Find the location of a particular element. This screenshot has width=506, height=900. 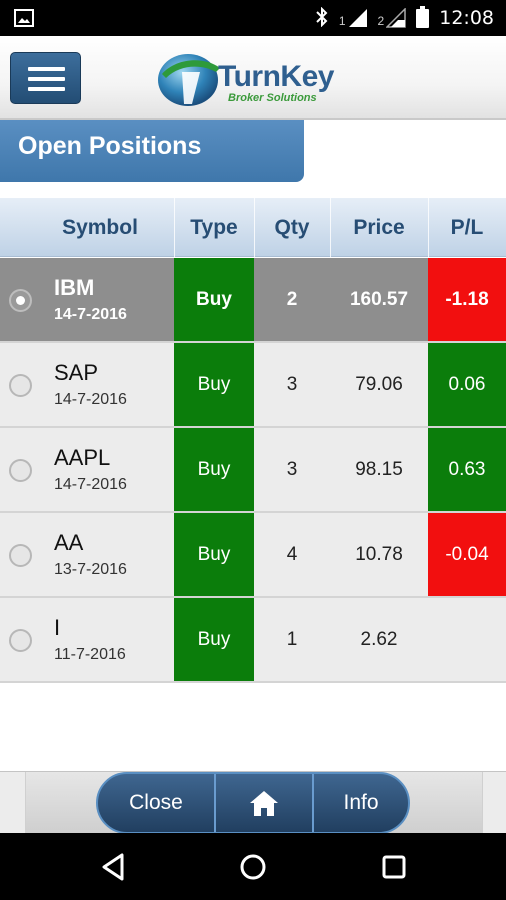

table-row: AA 13-7-2016 Buy 4 10.78 -0.04 is located at coordinates (253, 555).